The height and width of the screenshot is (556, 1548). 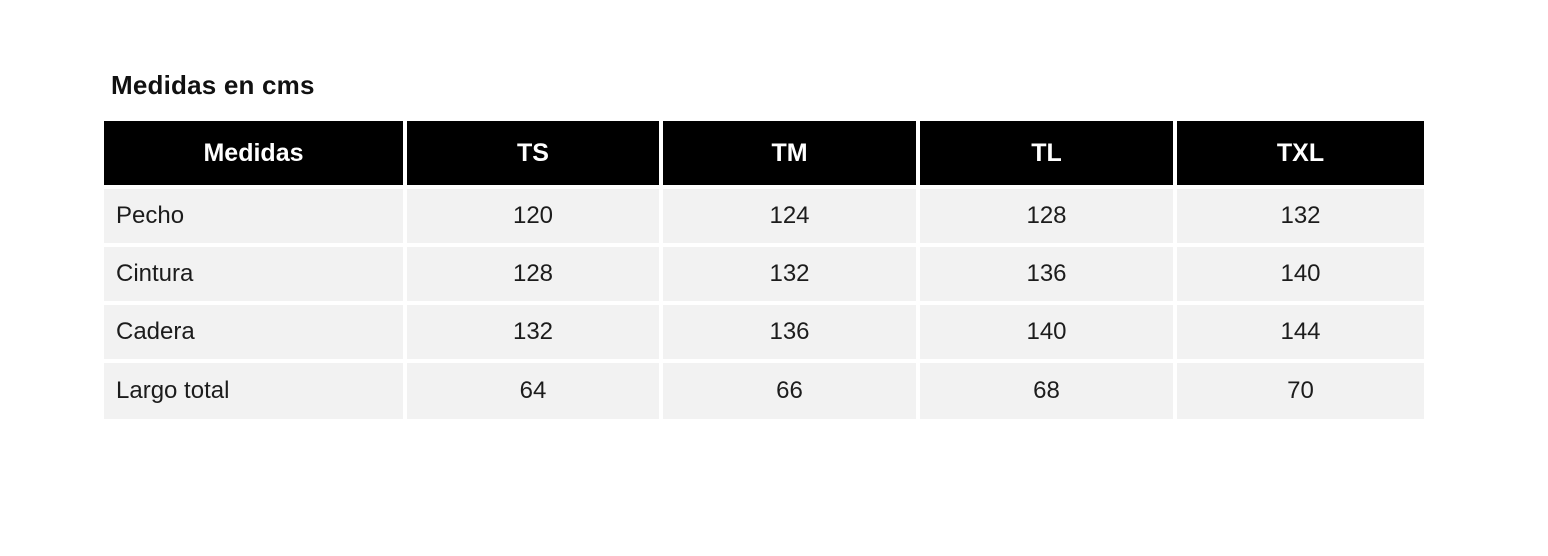 What do you see at coordinates (1046, 332) in the screenshot?
I see `cell-cadera-tl: 140` at bounding box center [1046, 332].